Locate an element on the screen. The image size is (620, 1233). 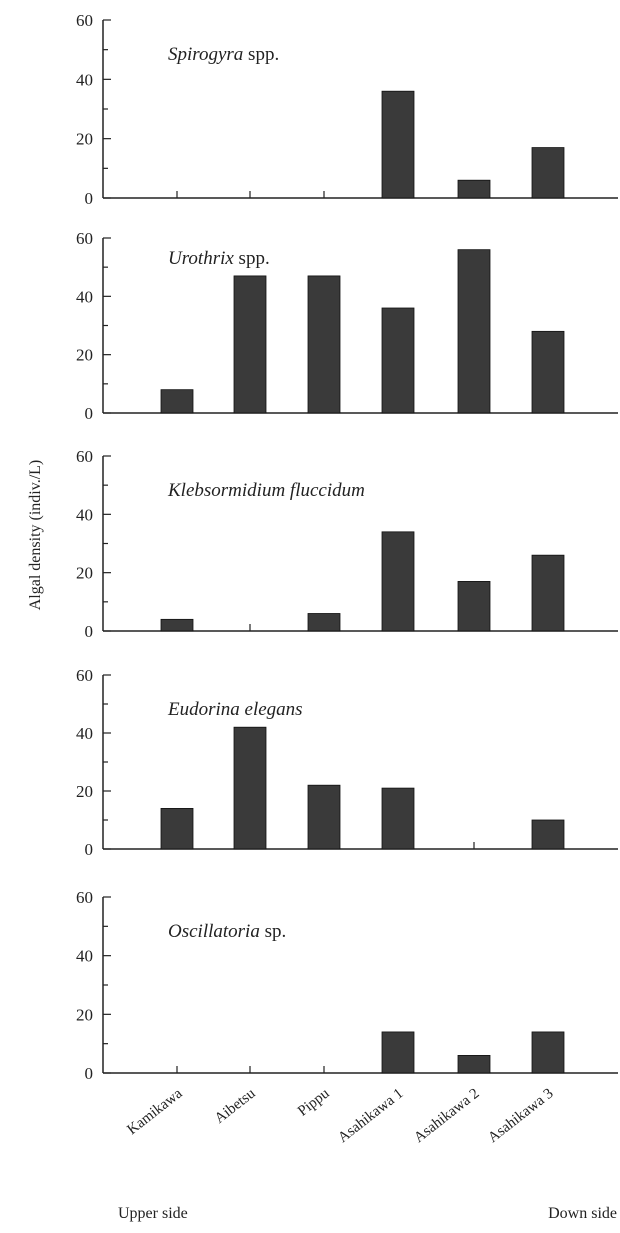
panel-title-italic: Klebsormidium fluccidum is located at coordinates (266, 490).